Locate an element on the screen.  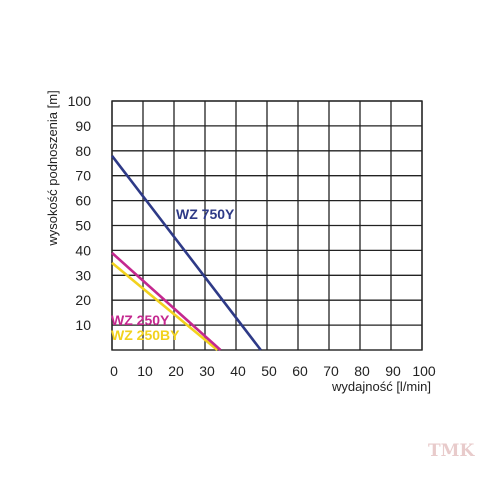
series-line-wz-750y is located at coordinates (186, 253).